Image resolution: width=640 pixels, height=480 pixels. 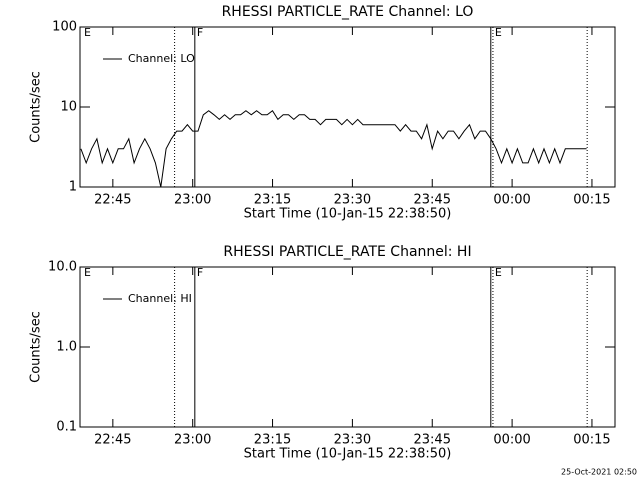 What do you see at coordinates (348, 12) in the screenshot?
I see `chart-title: RHESSI PARTICLE_RATE Channel: LO` at bounding box center [348, 12].